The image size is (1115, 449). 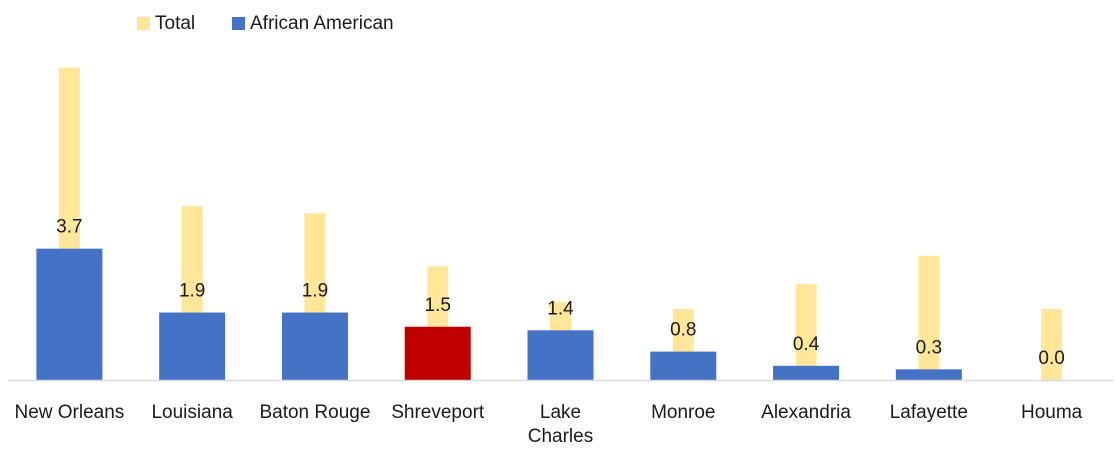 I want to click on x-tick-label-baton-rouge: Baton Rouge, so click(x=314, y=412).